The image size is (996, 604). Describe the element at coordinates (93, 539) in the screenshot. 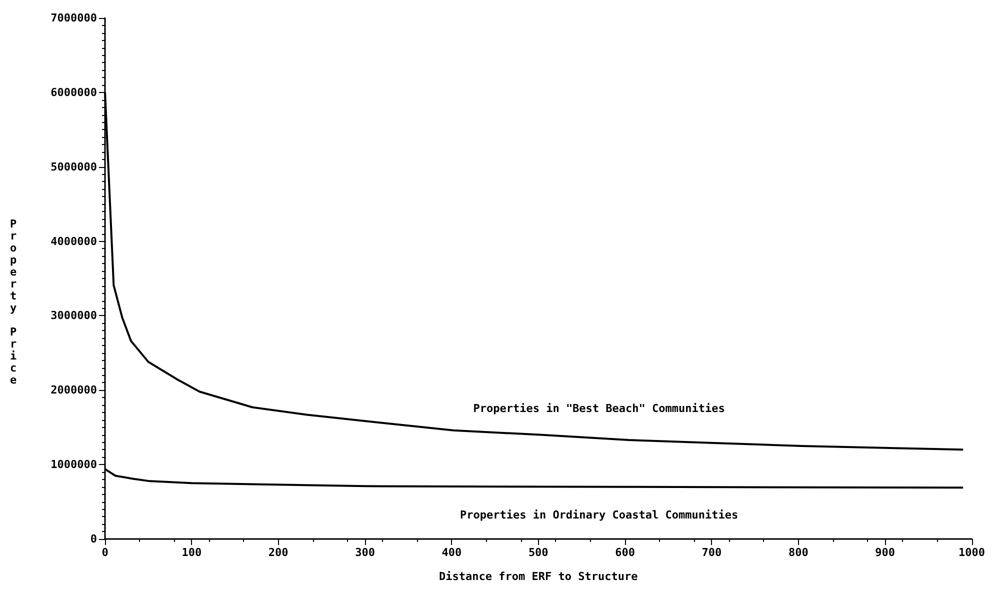

I see `y-tick-label: 0` at that location.